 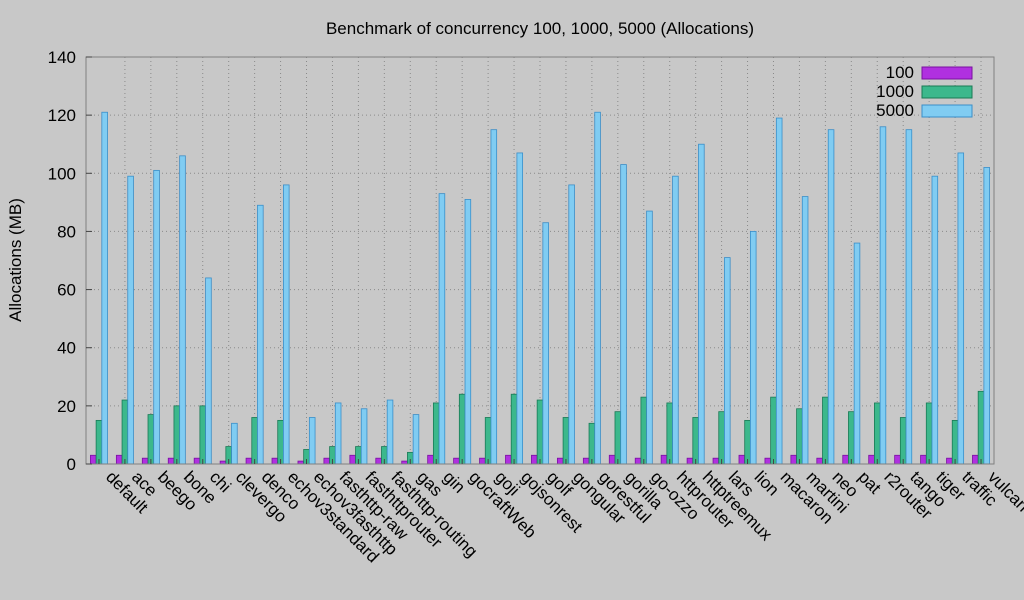 What do you see at coordinates (436, 433) in the screenshot?
I see `bar-1000-gin` at bounding box center [436, 433].